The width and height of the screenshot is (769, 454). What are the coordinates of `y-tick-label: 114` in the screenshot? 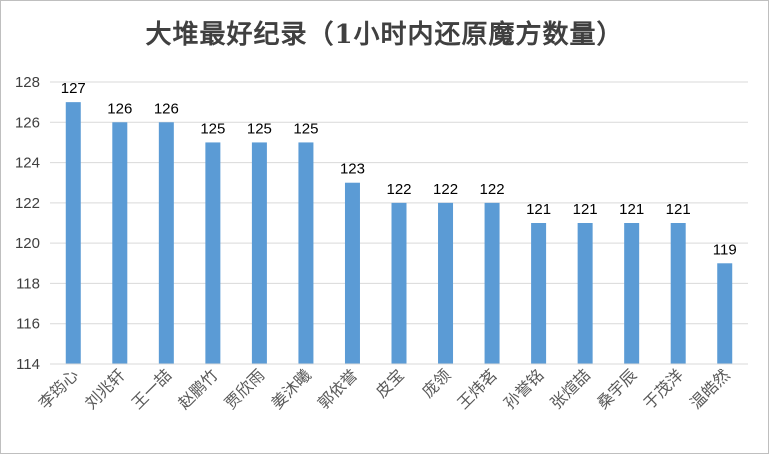 It's located at (28, 364).